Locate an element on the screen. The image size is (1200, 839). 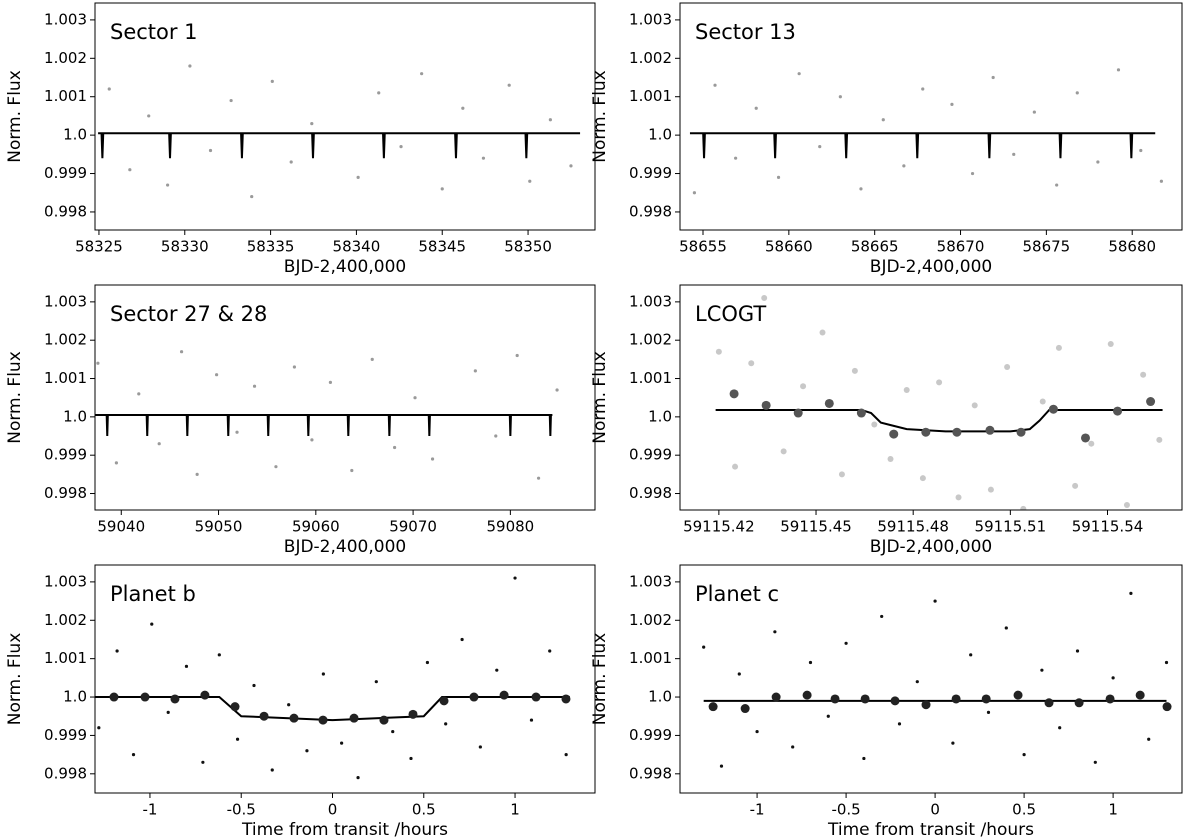
x-tick-label: -1 is located at coordinates (149, 810).